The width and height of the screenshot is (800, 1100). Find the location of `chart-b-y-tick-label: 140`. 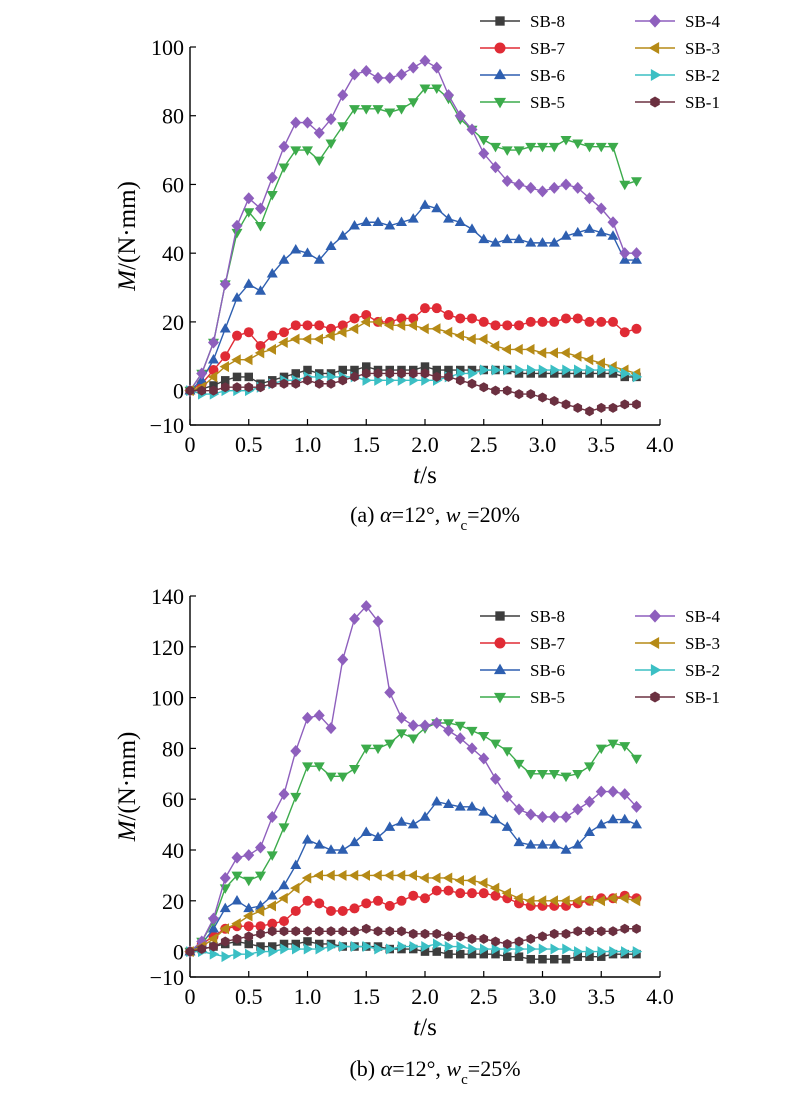

chart-b-y-tick-label: 140 is located at coordinates (167, 596).